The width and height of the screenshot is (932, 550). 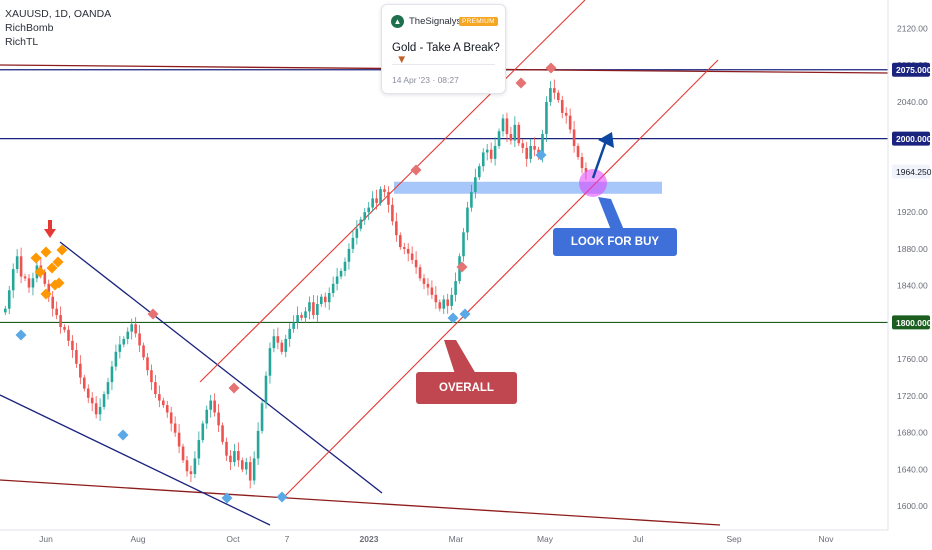 I want to click on y-tick-label: 1680.00, so click(x=912, y=433).